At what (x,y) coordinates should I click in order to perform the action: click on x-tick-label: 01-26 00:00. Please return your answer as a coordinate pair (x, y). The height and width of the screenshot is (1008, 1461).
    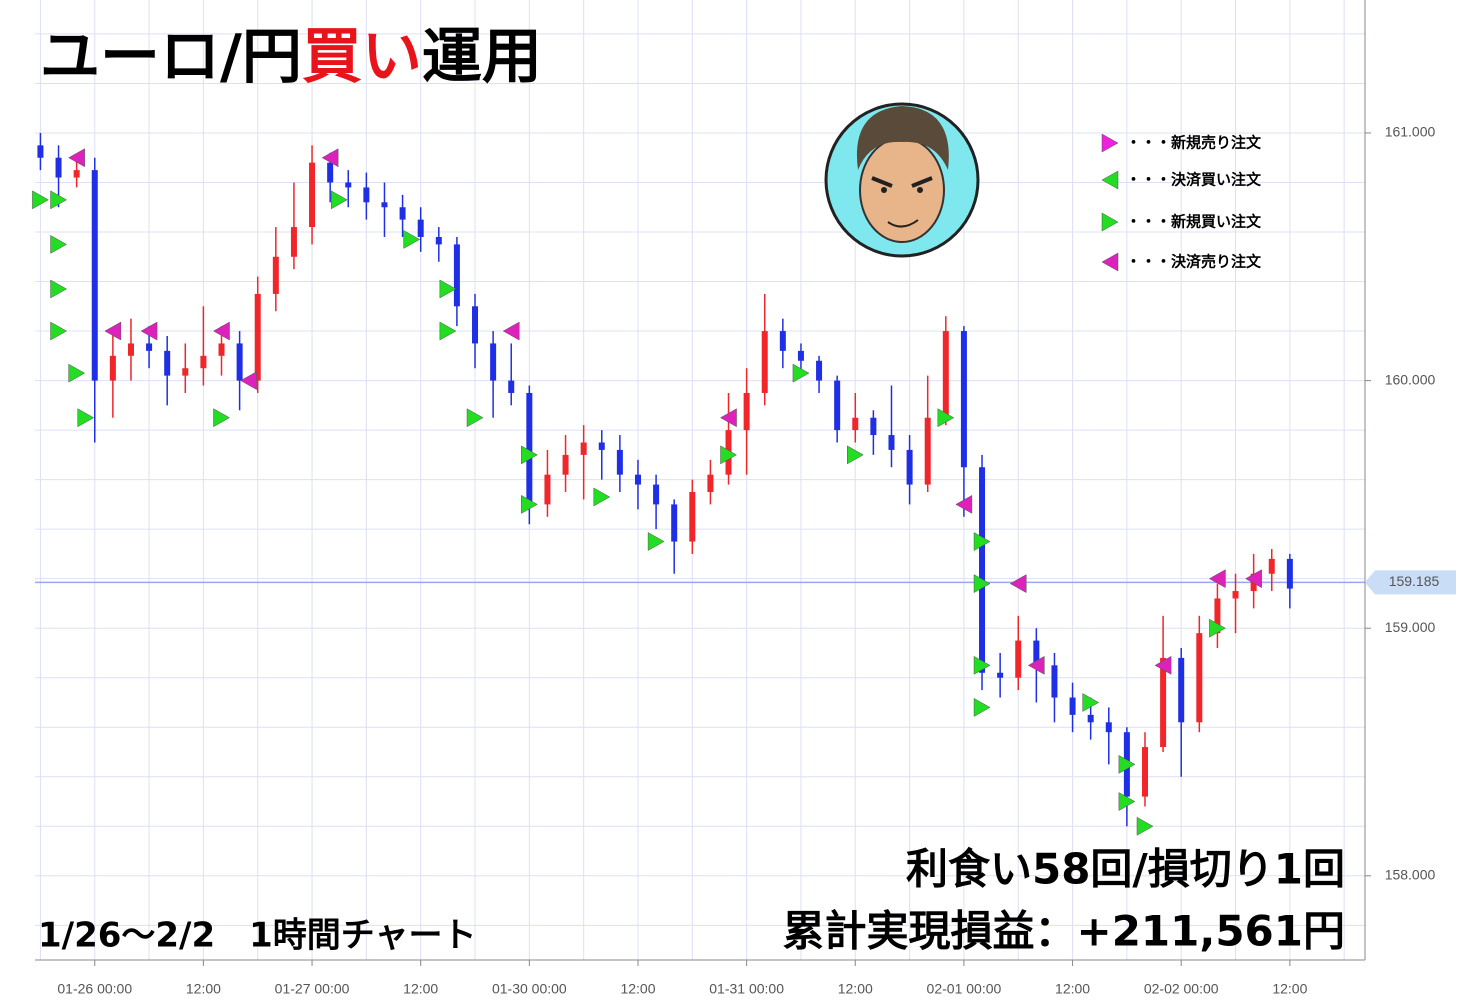
    Looking at the image, I should click on (94, 989).